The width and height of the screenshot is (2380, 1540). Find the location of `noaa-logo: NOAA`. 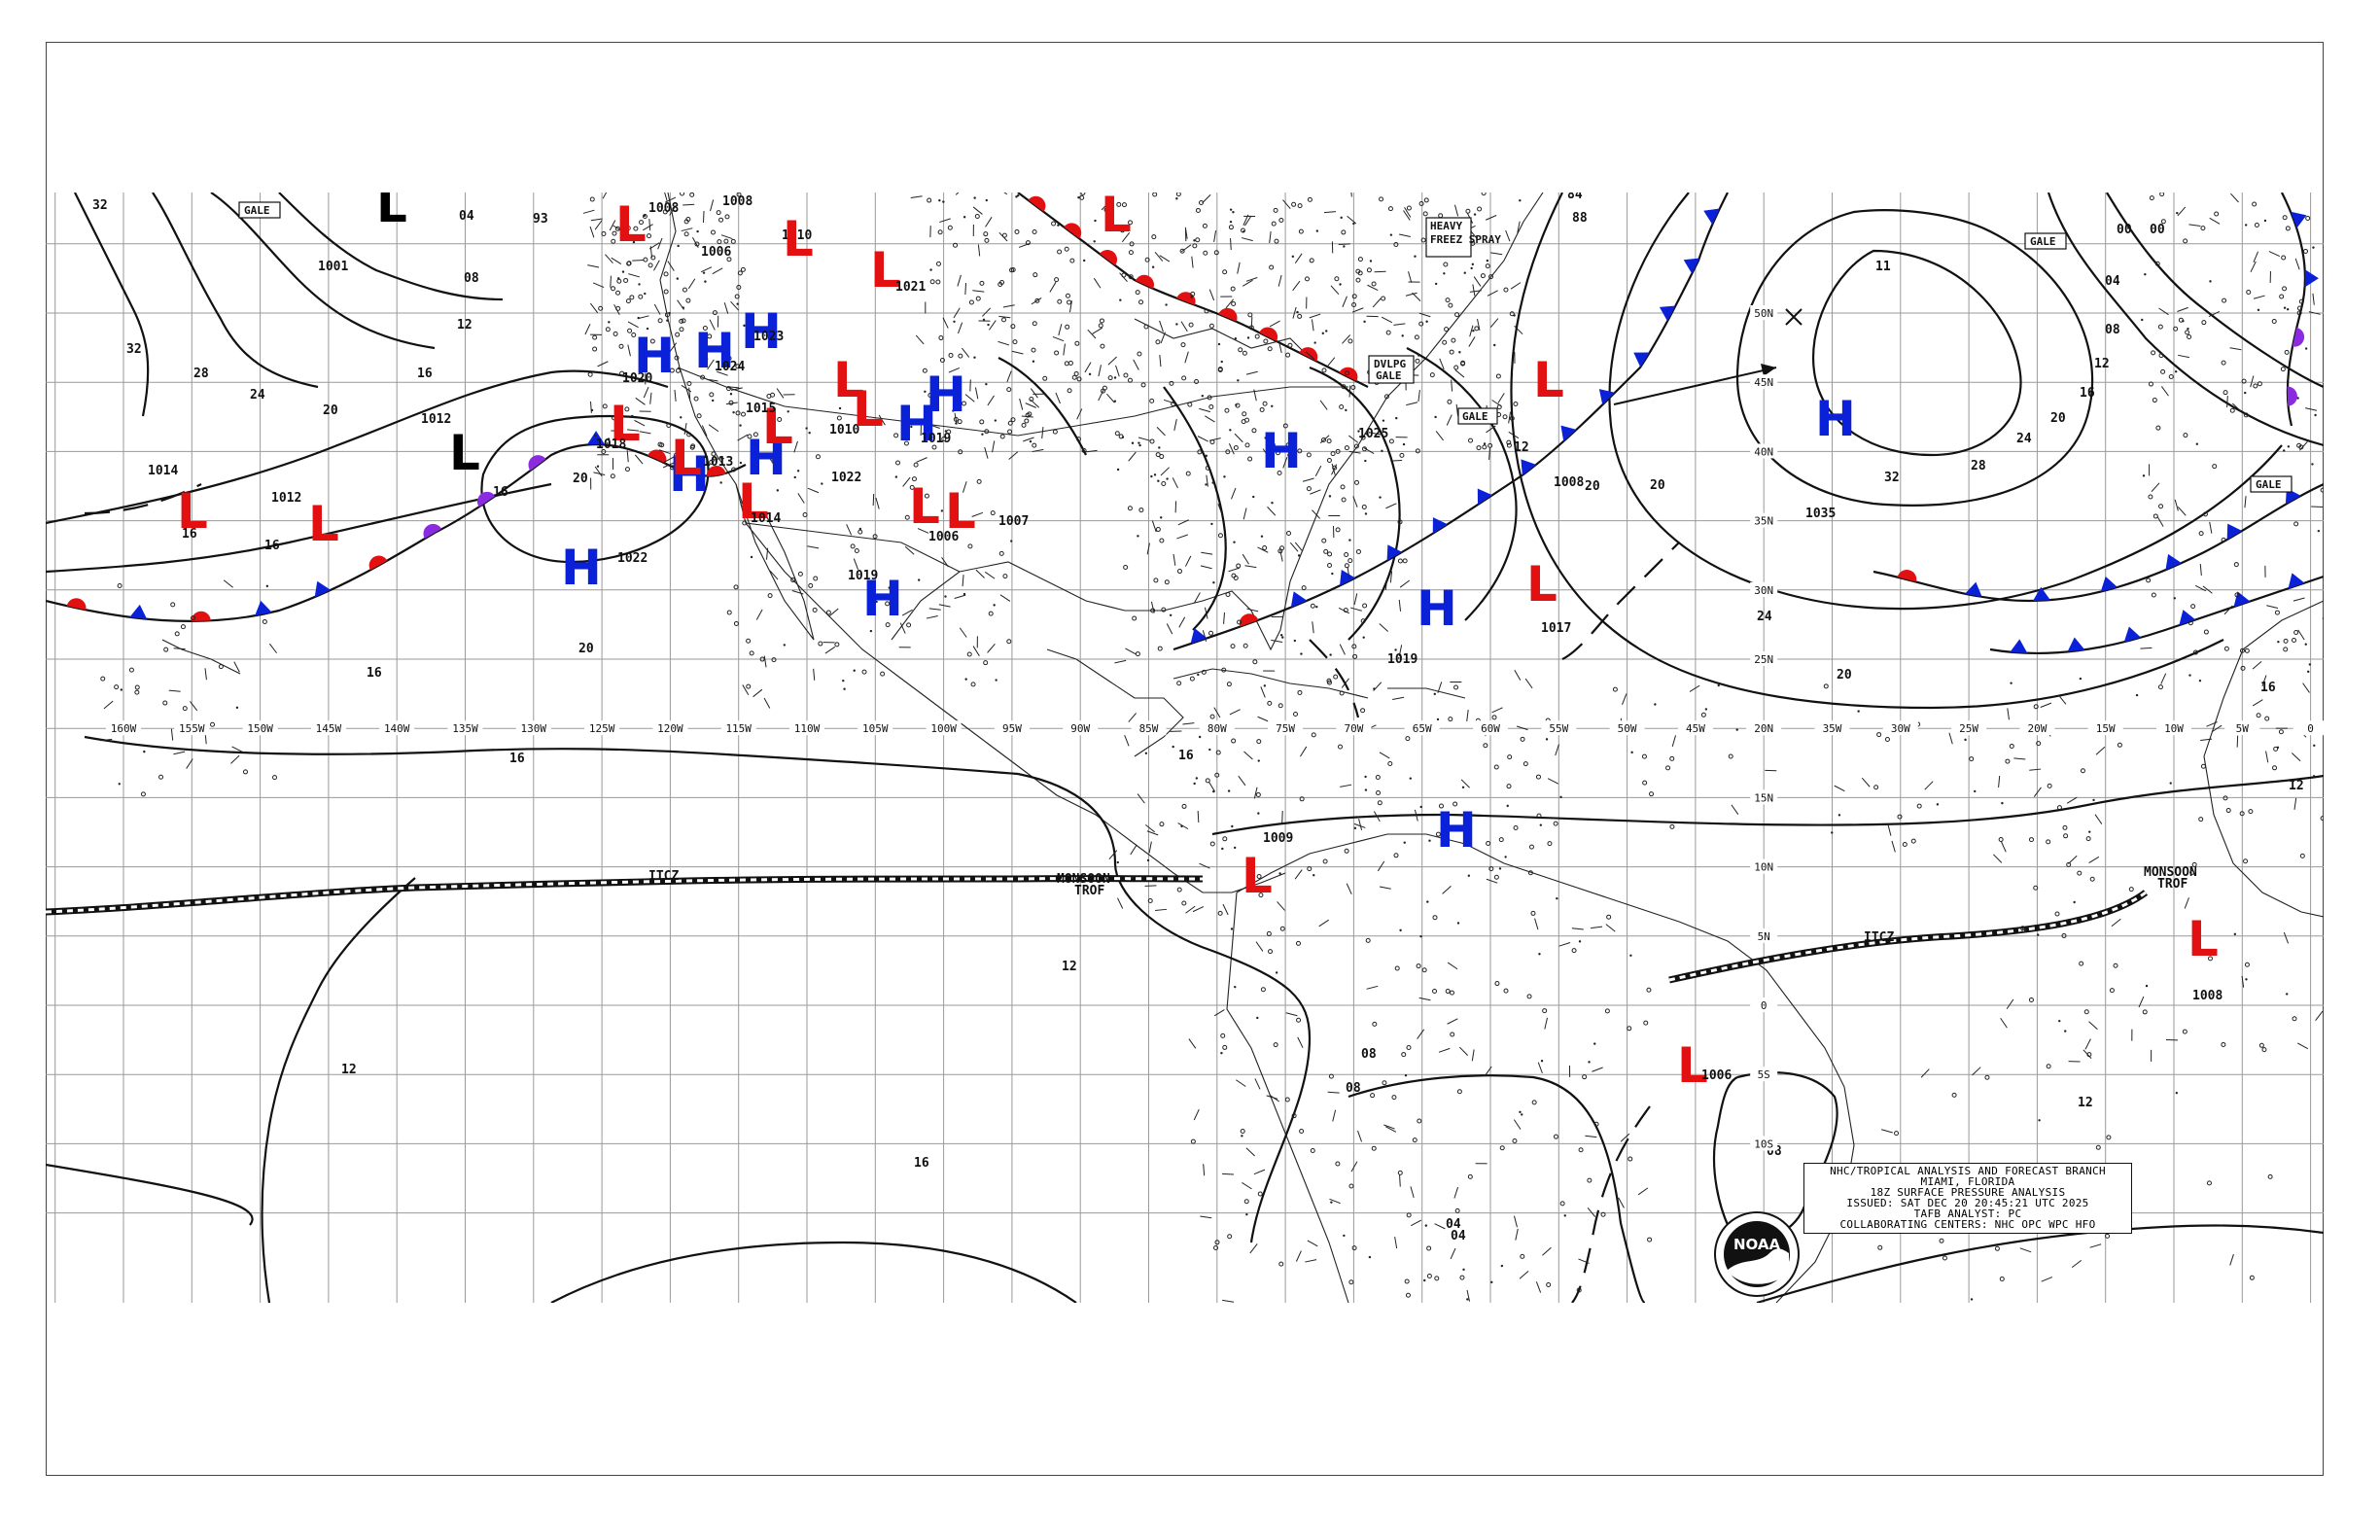

noaa-logo: NOAA is located at coordinates (1757, 1254).